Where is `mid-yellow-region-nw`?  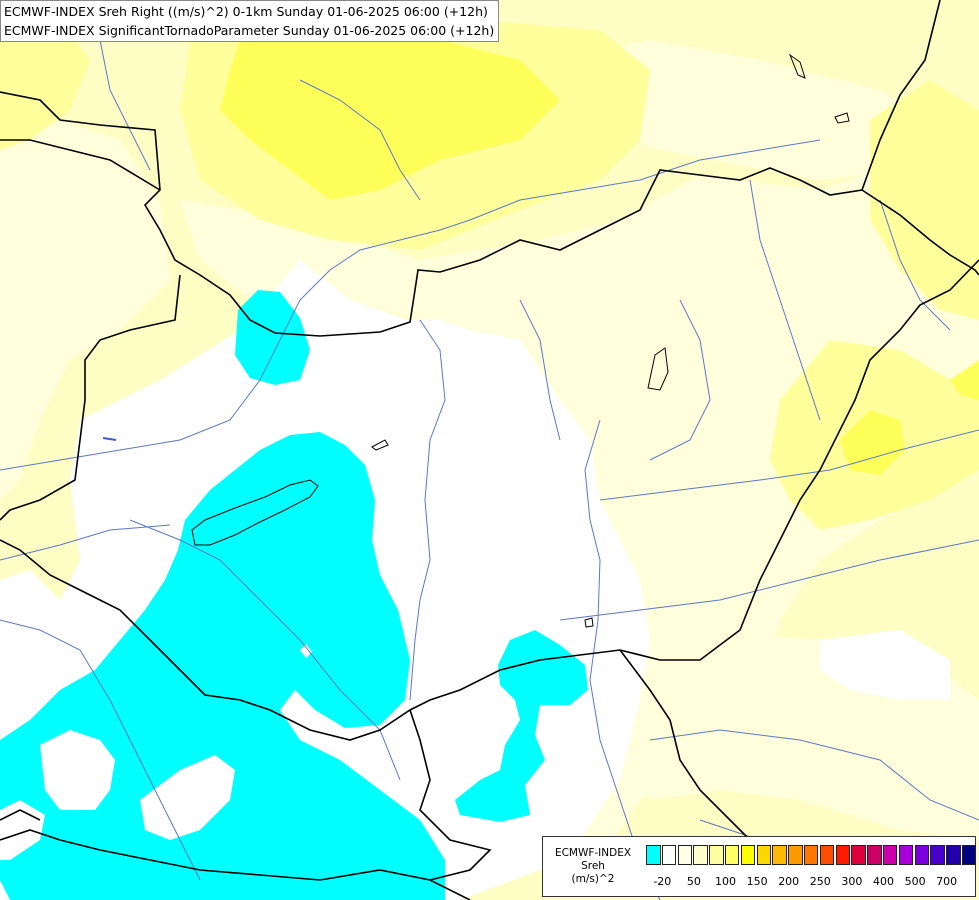
mid-yellow-region-nw is located at coordinates (45, 85).